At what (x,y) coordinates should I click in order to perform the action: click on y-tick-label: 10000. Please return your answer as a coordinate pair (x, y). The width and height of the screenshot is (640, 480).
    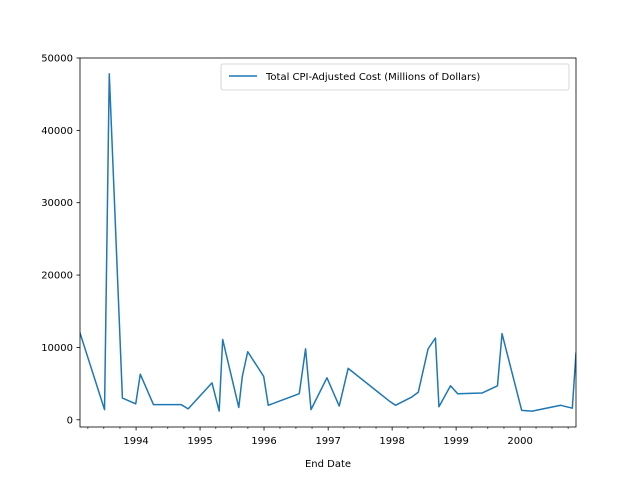
    Looking at the image, I should click on (57, 348).